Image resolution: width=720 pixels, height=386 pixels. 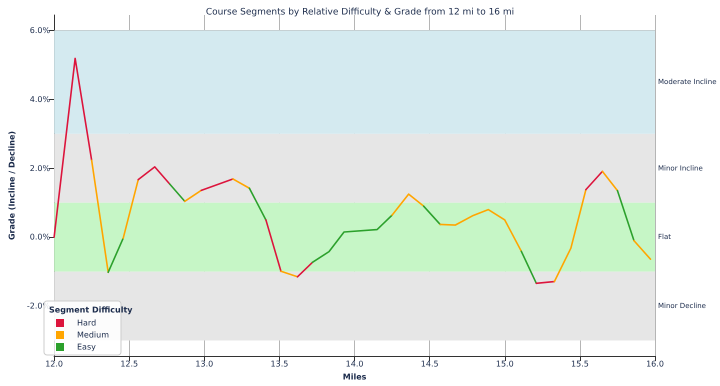 I want to click on x-axis-title: Miles, so click(x=354, y=377).